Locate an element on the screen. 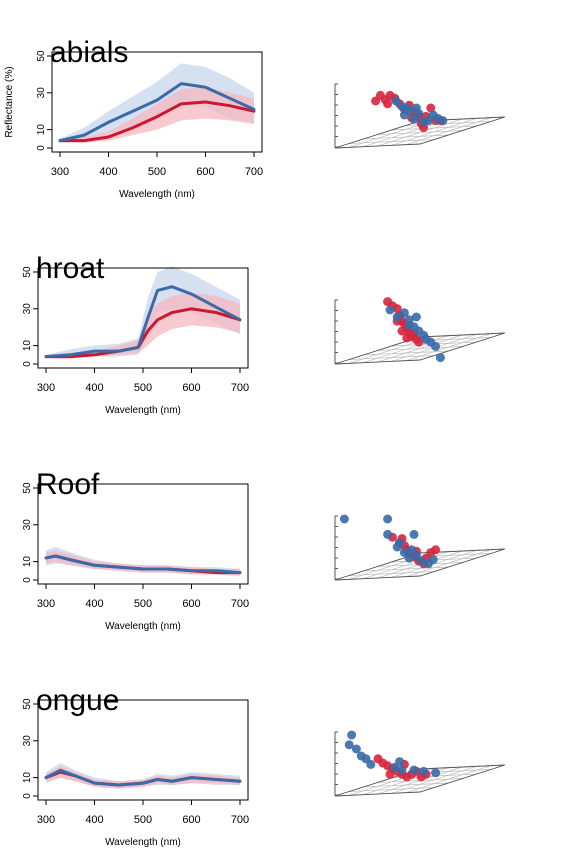 The height and width of the screenshot is (864, 576). y-axis-label: Reflectance (%) is located at coordinates (9, 101).